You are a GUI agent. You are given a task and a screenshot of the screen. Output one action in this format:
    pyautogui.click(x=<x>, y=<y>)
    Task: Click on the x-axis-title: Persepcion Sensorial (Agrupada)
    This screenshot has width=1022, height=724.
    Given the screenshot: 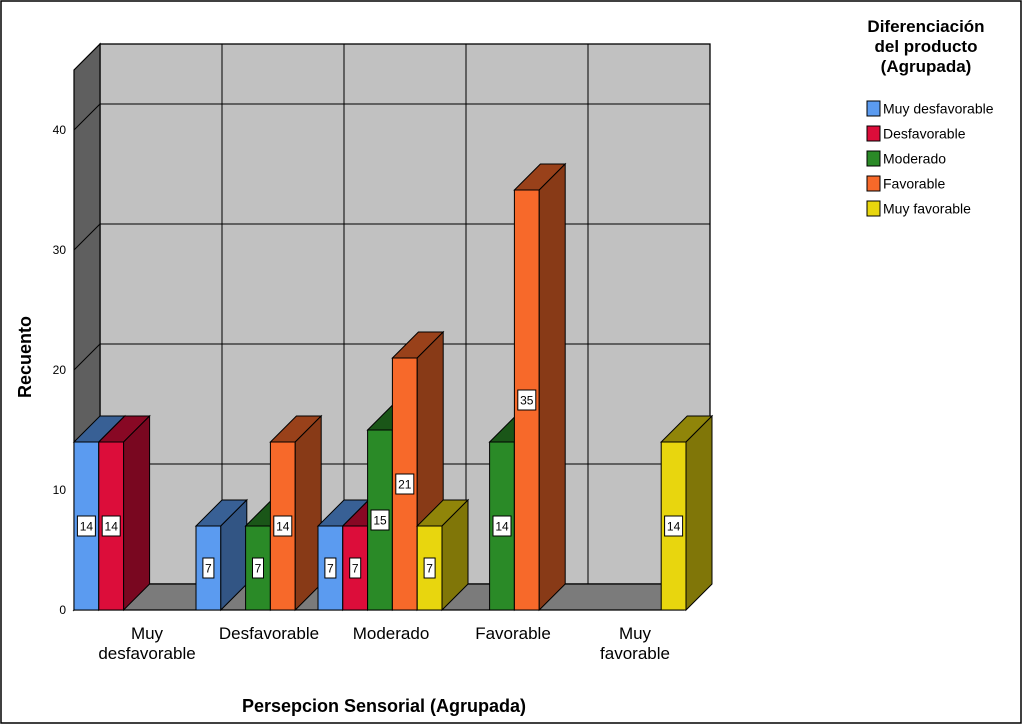 What is the action you would take?
    pyautogui.click(x=384, y=706)
    